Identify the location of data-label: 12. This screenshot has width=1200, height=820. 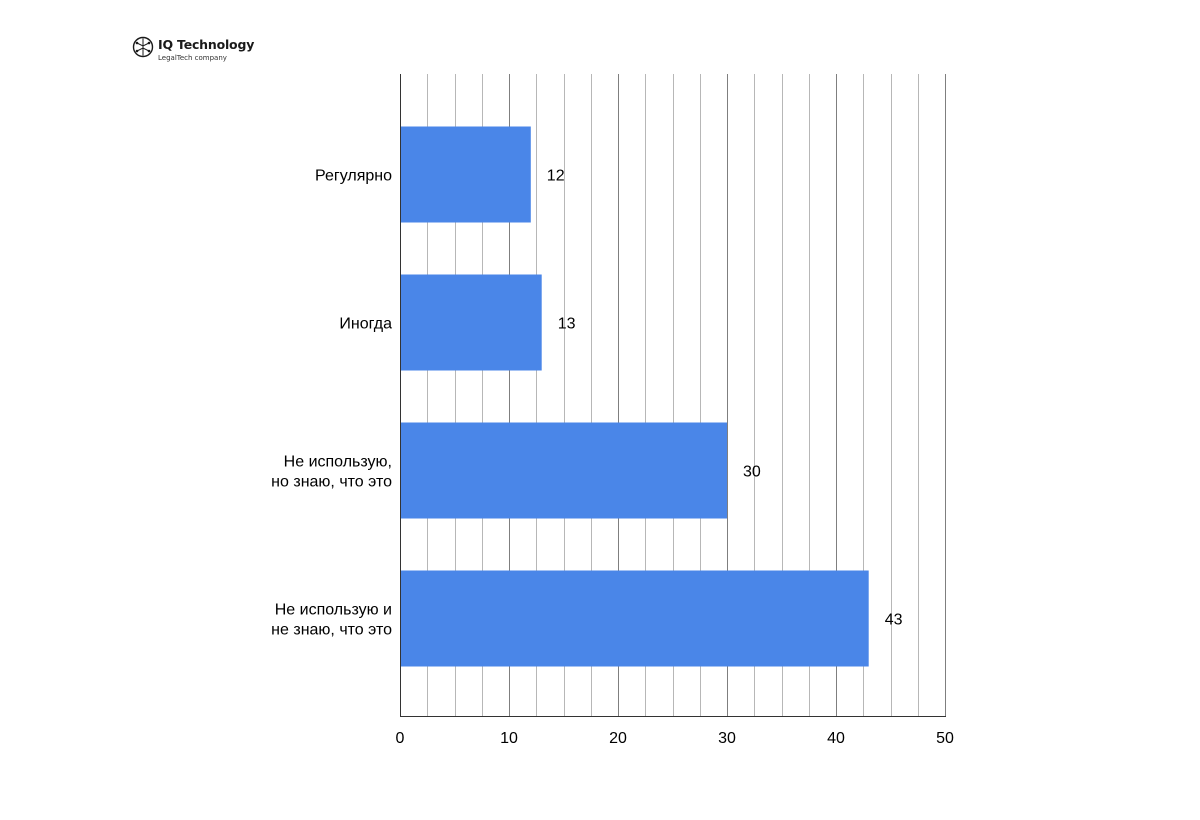
(556, 176).